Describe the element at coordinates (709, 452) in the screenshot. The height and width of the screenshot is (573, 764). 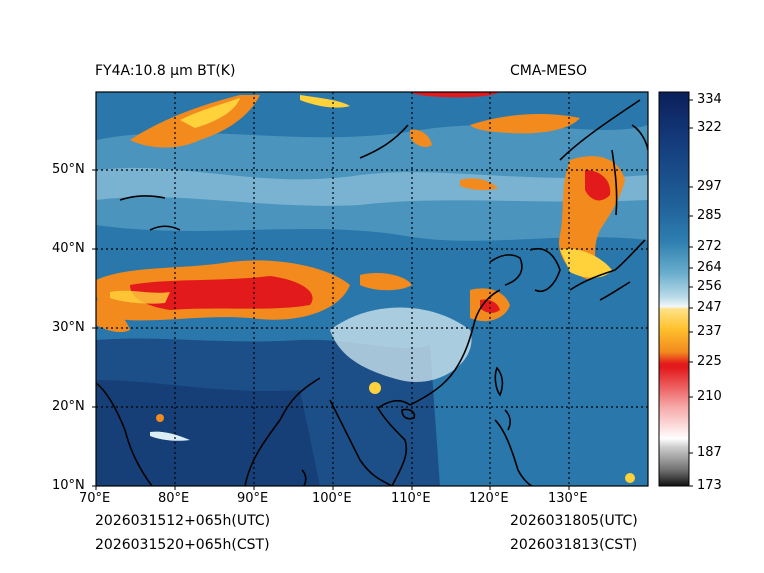
I see `colorbar-tick-label: 187` at that location.